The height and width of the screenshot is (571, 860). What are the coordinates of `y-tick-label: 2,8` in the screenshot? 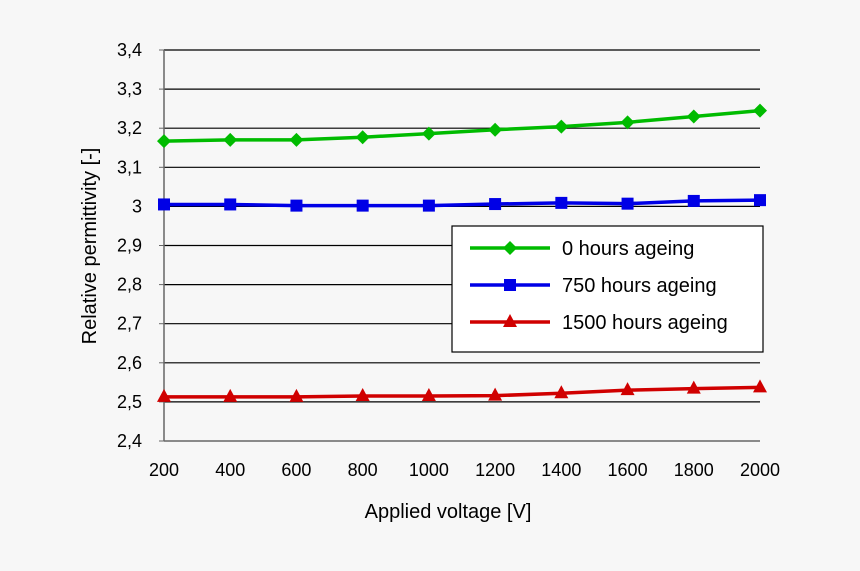 It's located at (129, 285).